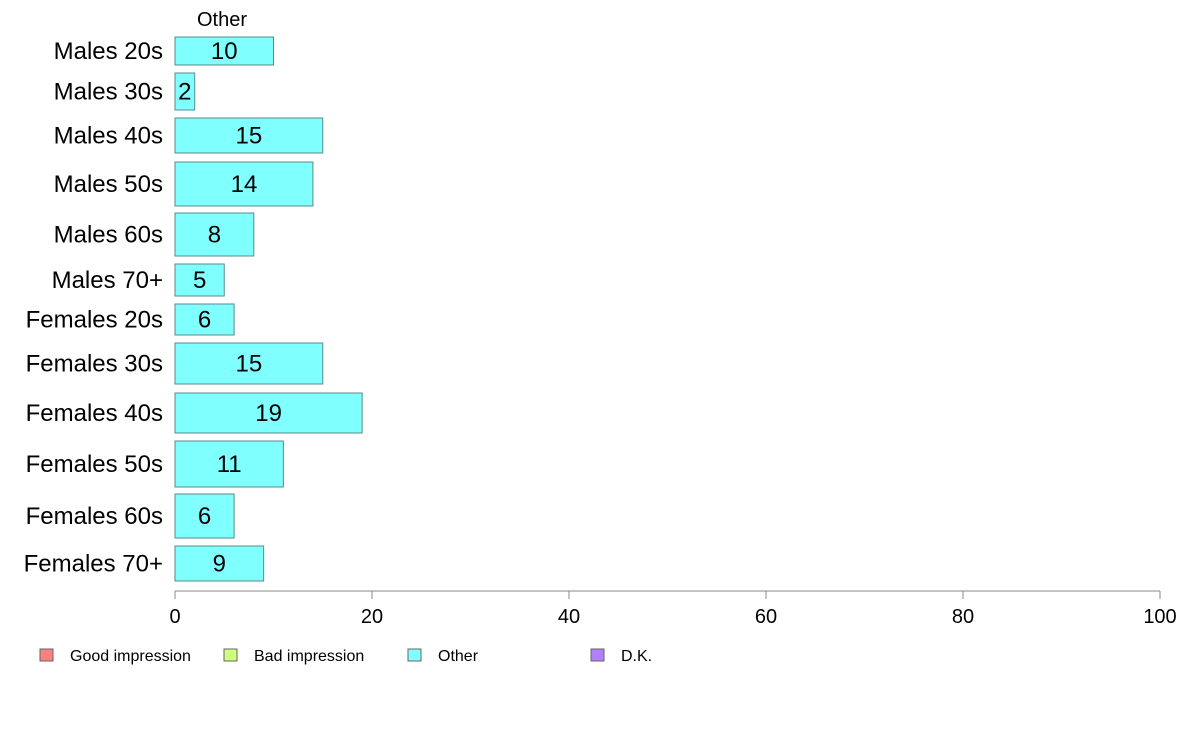  Describe the element at coordinates (309, 656) in the screenshot. I see `legend-label: Bad impression` at that location.